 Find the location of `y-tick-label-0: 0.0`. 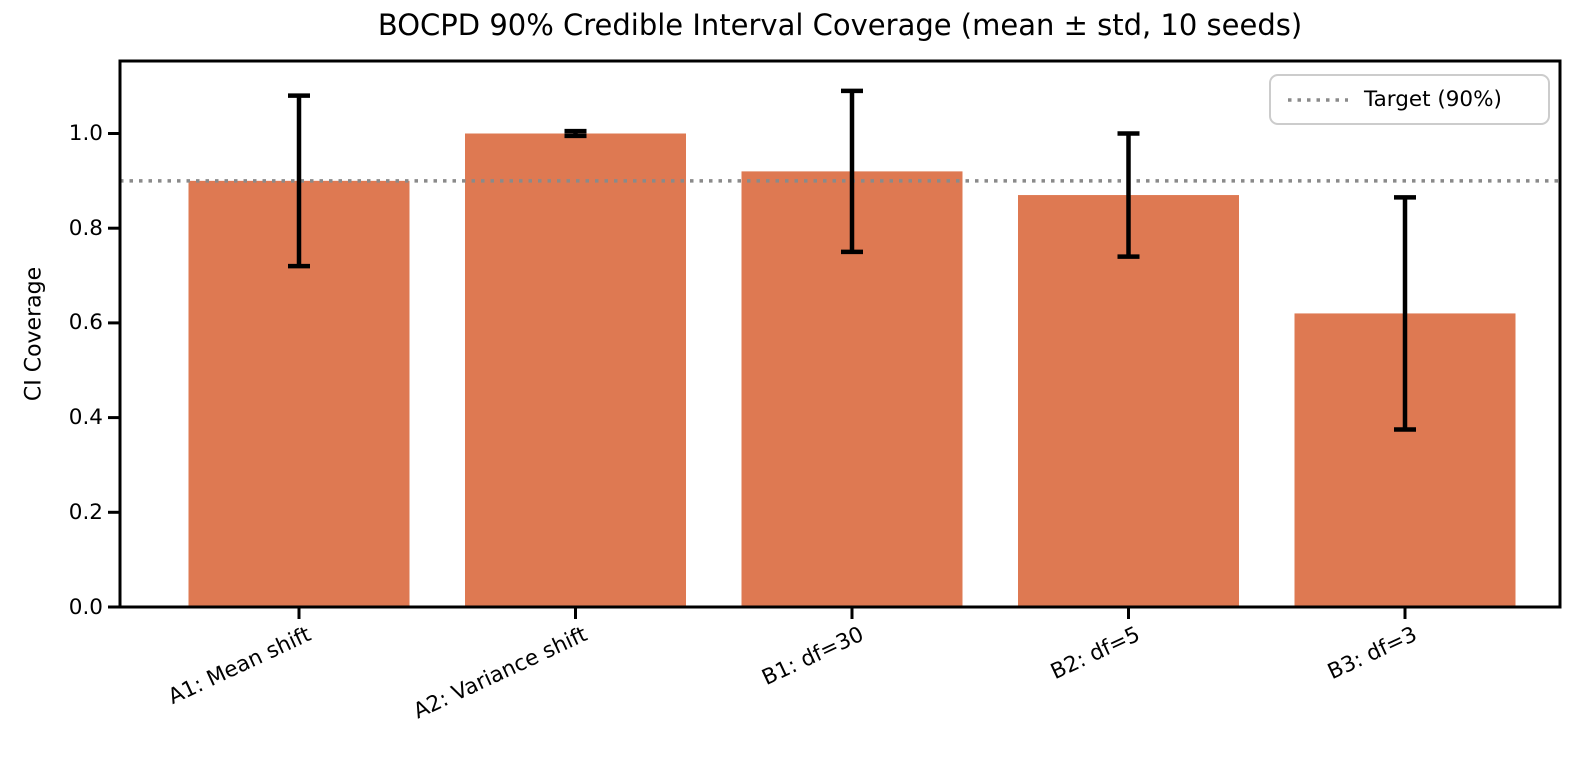

y-tick-label-0: 0.0 is located at coordinates (85, 607).